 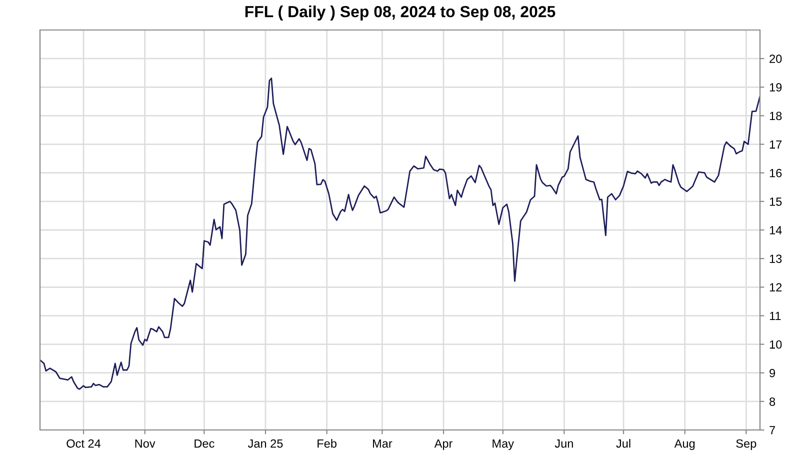 I want to click on y-tick-label: 7, so click(x=772, y=430).